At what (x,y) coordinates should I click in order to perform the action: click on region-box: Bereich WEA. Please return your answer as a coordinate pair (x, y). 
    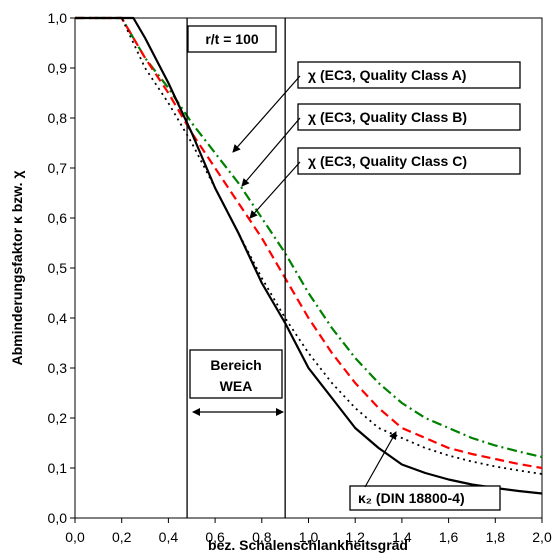
    Looking at the image, I should click on (236, 374).